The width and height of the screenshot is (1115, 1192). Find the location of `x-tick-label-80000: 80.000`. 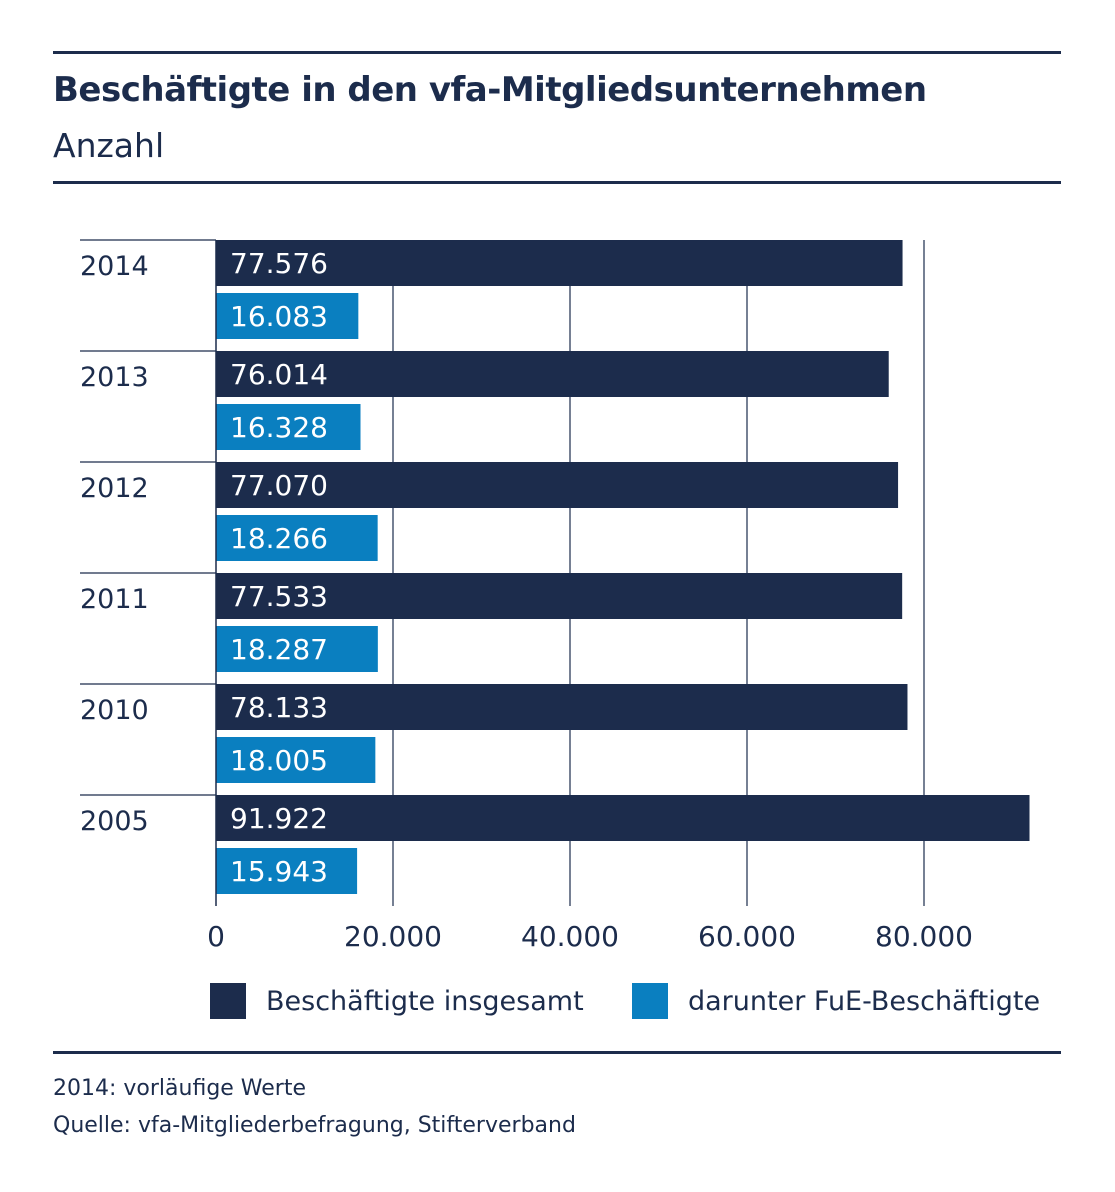

x-tick-label-80000: 80.000 is located at coordinates (924, 936).